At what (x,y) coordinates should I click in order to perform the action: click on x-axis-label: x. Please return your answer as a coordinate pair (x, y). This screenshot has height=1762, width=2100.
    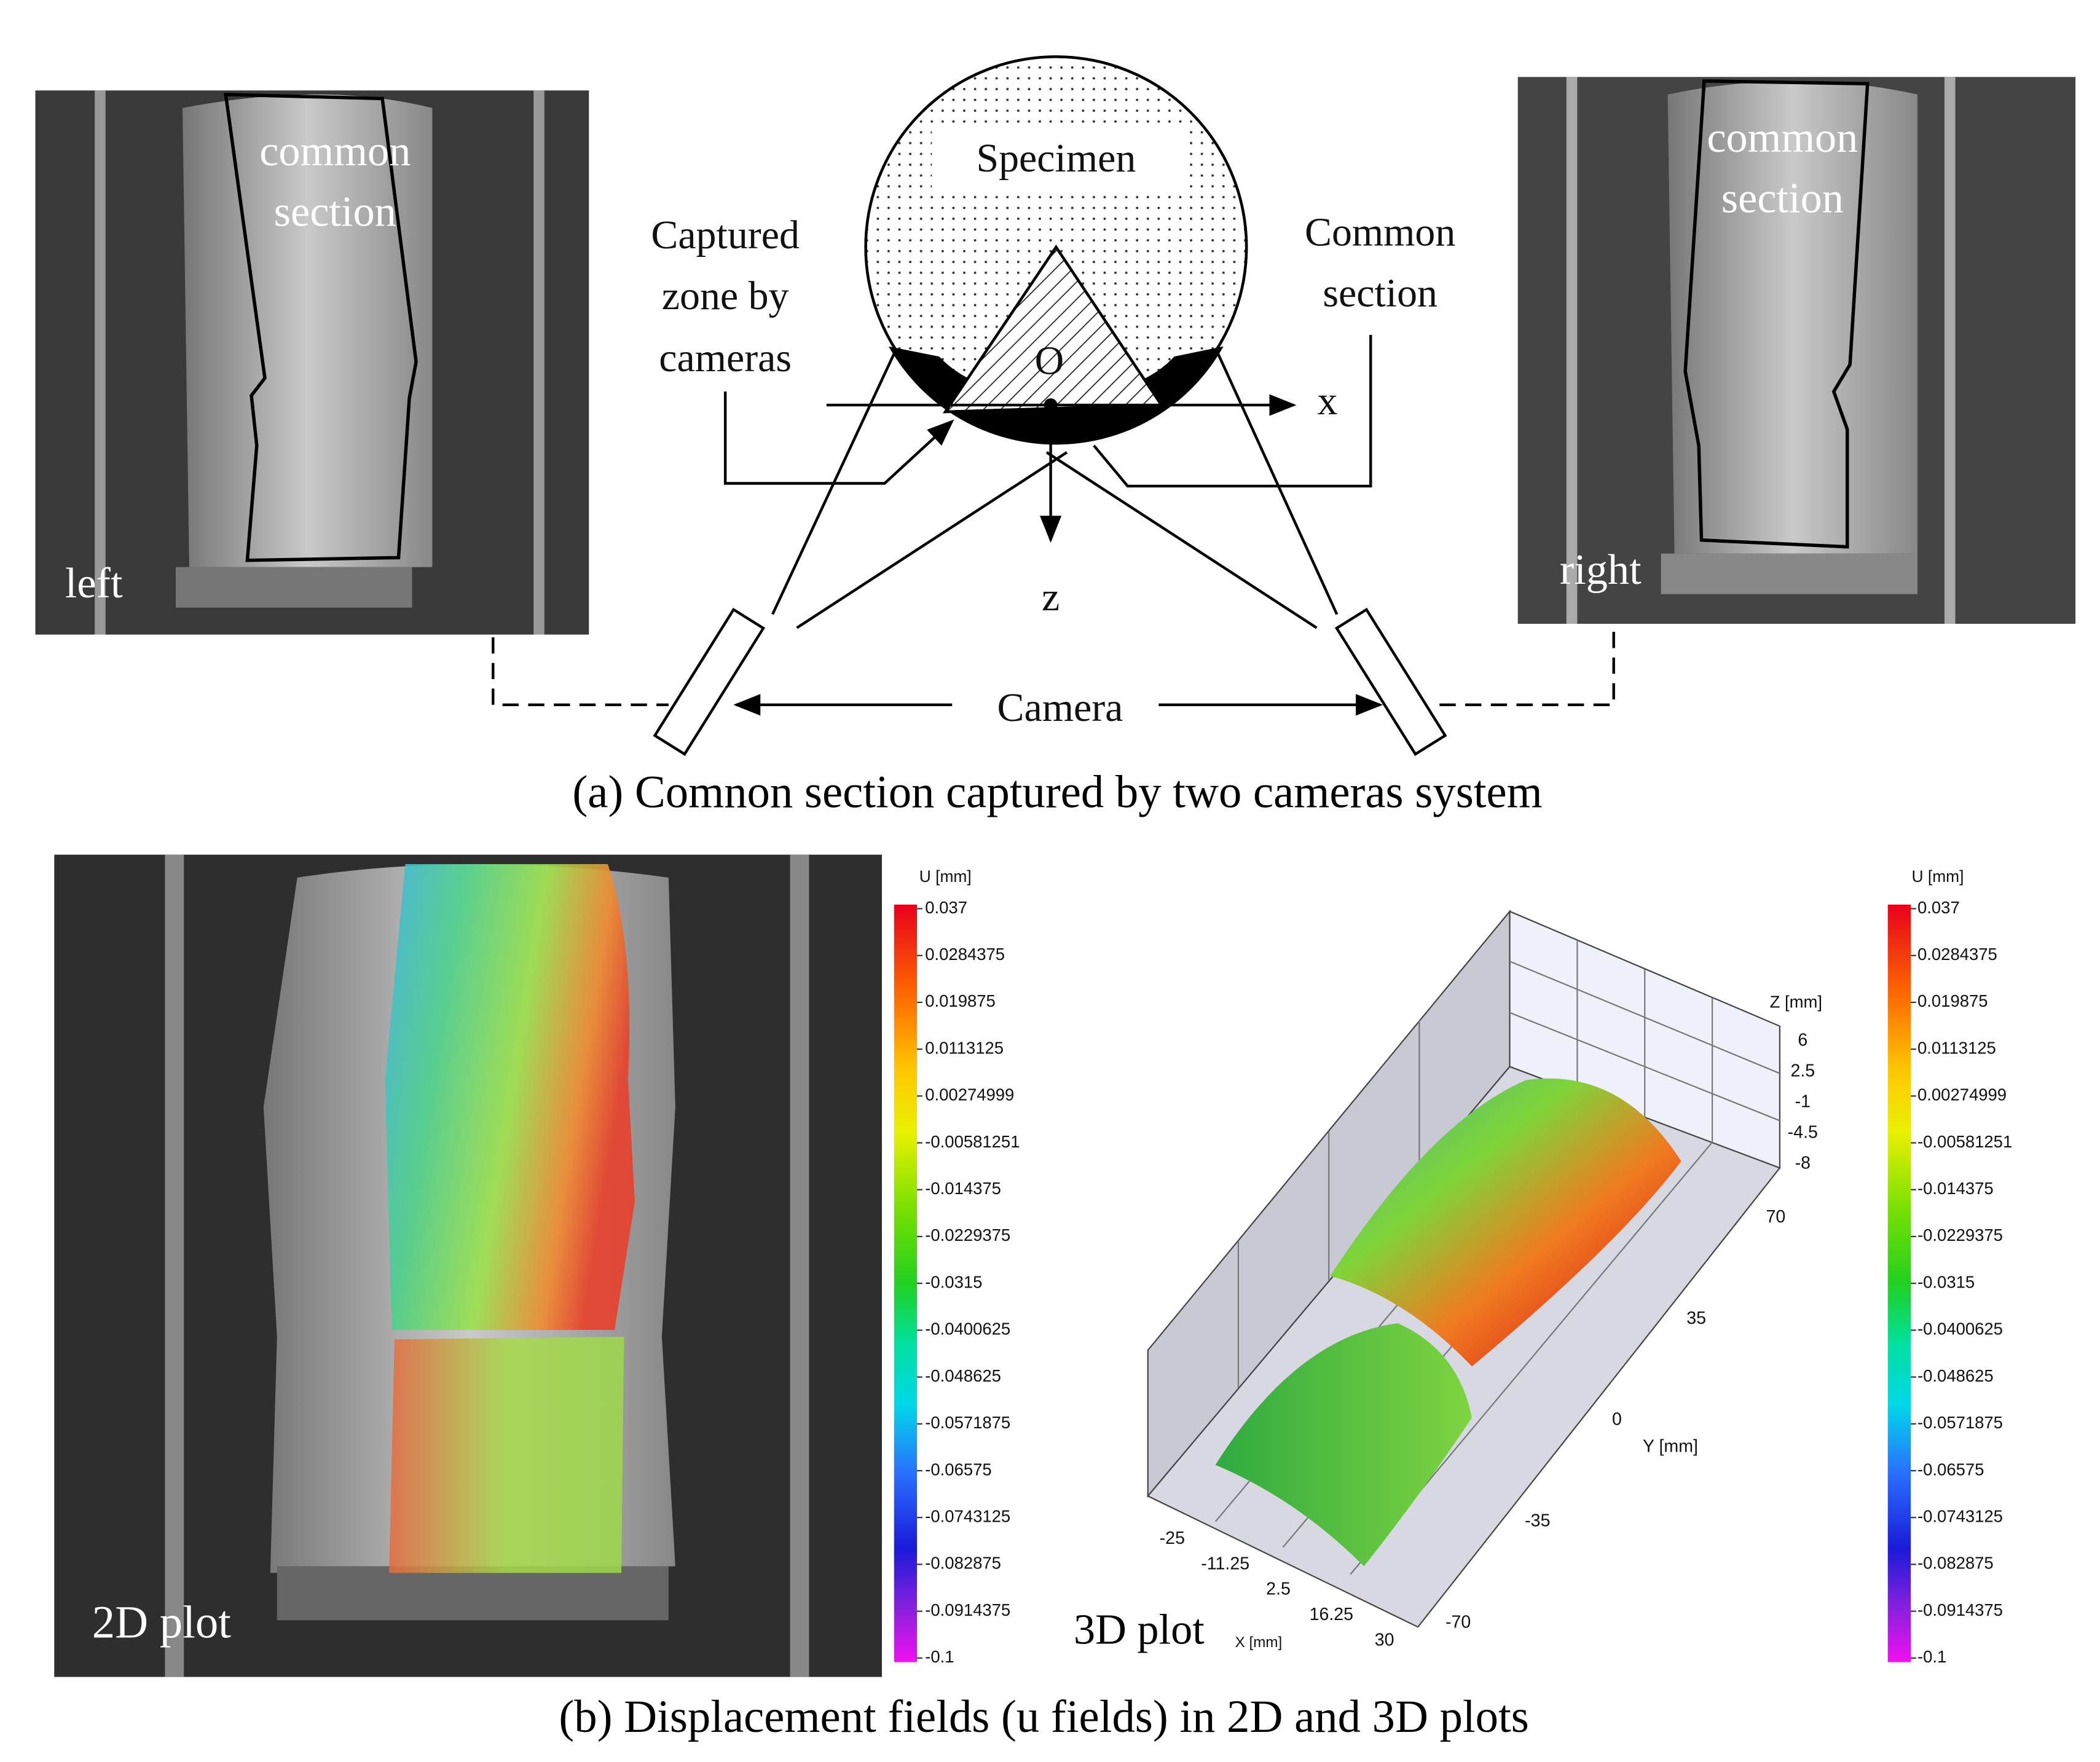
    Looking at the image, I should click on (1327, 401).